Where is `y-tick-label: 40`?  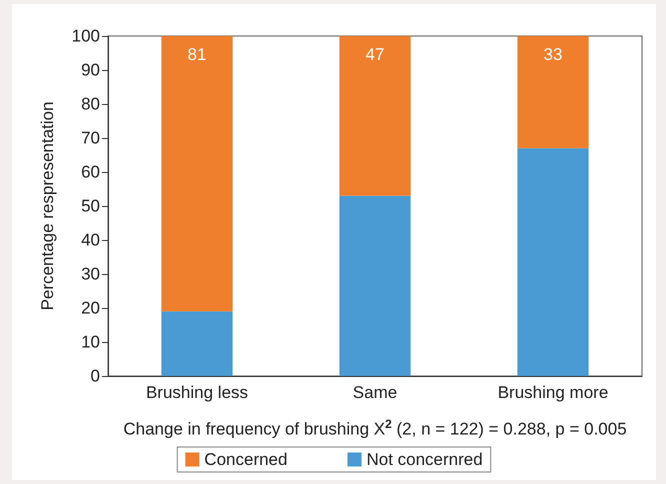
y-tick-label: 40 is located at coordinates (90, 240).